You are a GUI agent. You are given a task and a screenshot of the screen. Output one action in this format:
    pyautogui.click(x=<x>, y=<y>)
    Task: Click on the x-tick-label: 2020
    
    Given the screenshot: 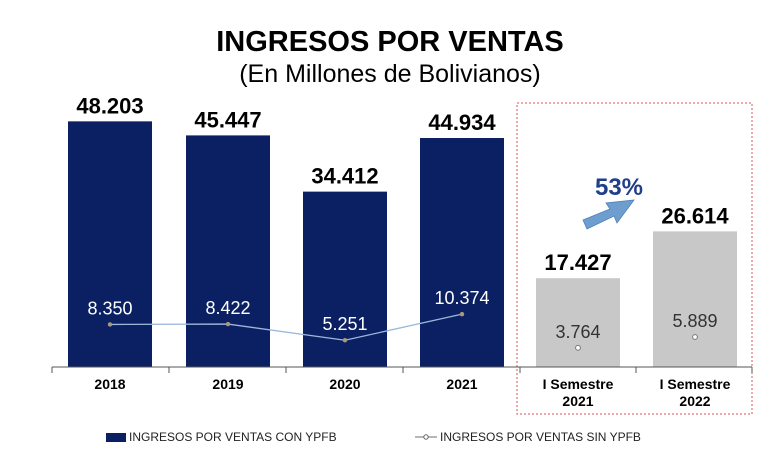 What is the action you would take?
    pyautogui.click(x=344, y=384)
    